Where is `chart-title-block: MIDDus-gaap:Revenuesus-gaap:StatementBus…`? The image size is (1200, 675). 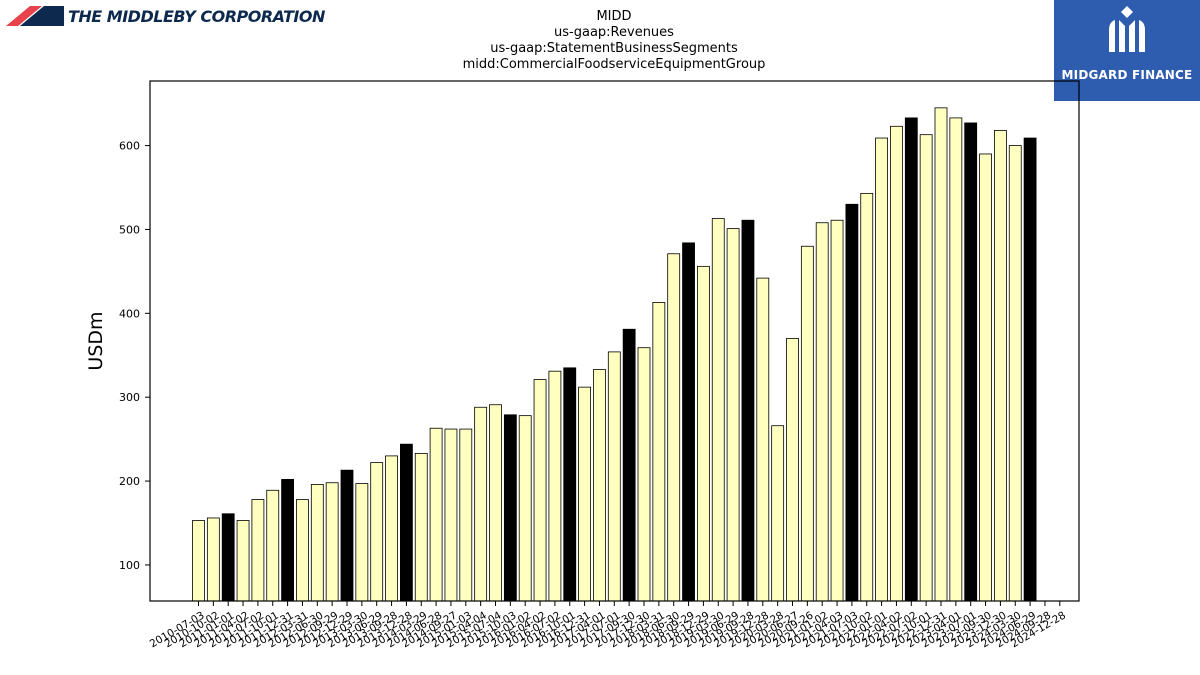
chart-title-block: MIDDus-gaap:Revenuesus-gaap:StatementBus… is located at coordinates (614, 40).